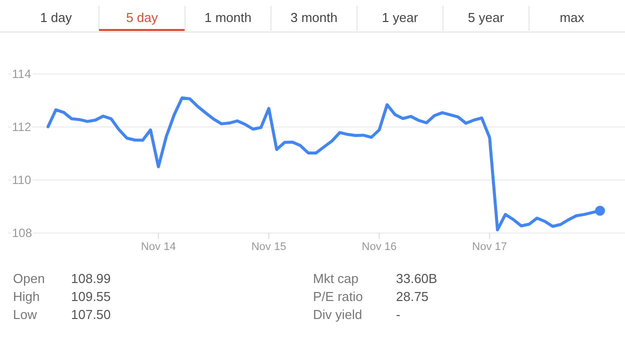  Describe the element at coordinates (22, 127) in the screenshot. I see `y-tick-label: 112` at that location.